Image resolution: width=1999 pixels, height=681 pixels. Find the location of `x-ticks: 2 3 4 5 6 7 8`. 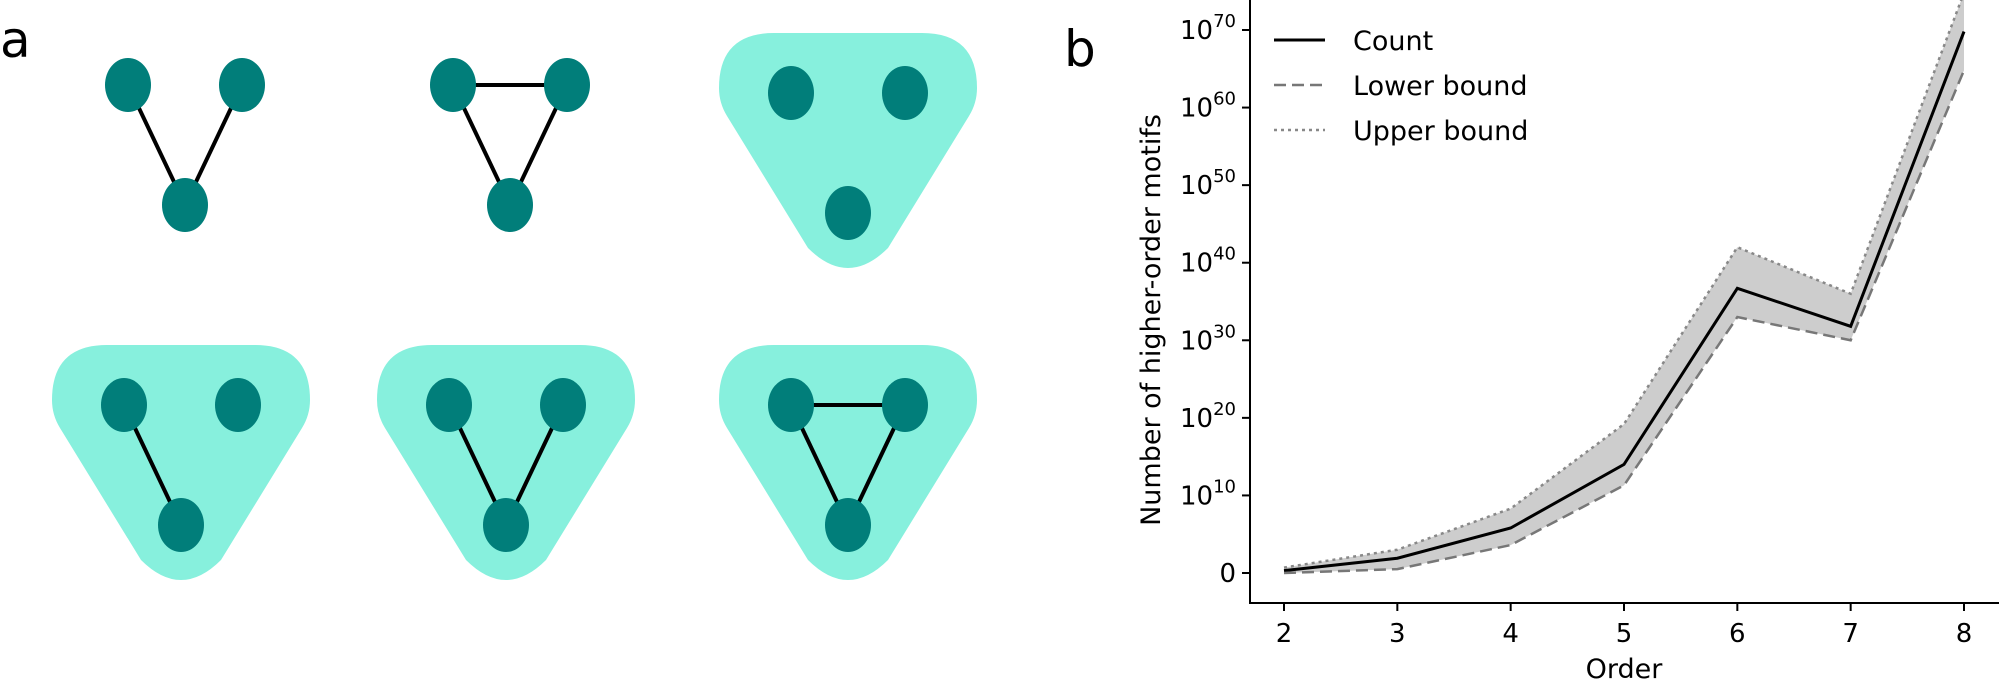

x-ticks: 2 3 4 5 6 7 8 is located at coordinates (1624, 626).